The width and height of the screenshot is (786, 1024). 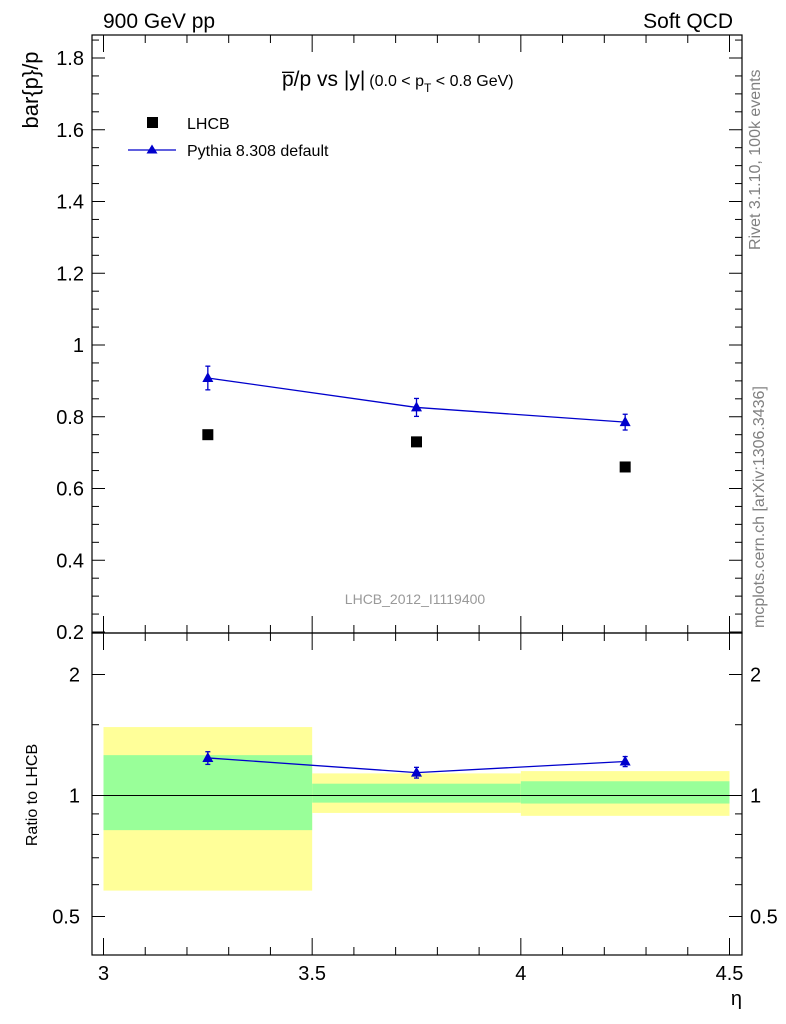 I want to click on analysis-watermark: LHCB_2012_I1119400, so click(x=415, y=599).